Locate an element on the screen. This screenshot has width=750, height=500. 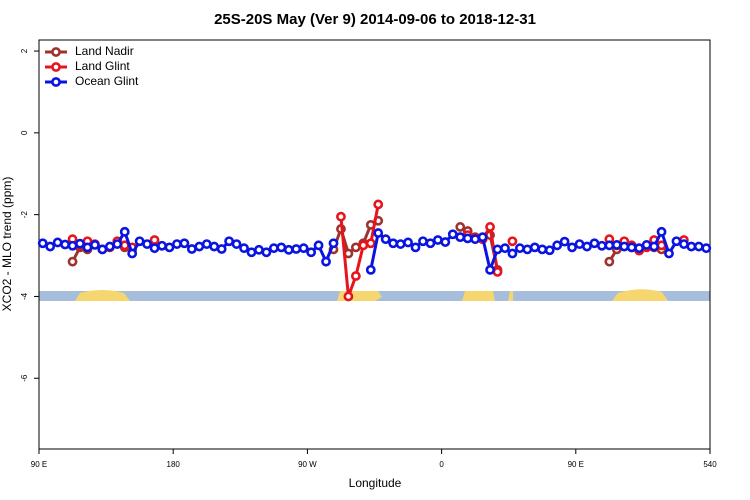
legend-label: Ocean Glint is located at coordinates (107, 81).